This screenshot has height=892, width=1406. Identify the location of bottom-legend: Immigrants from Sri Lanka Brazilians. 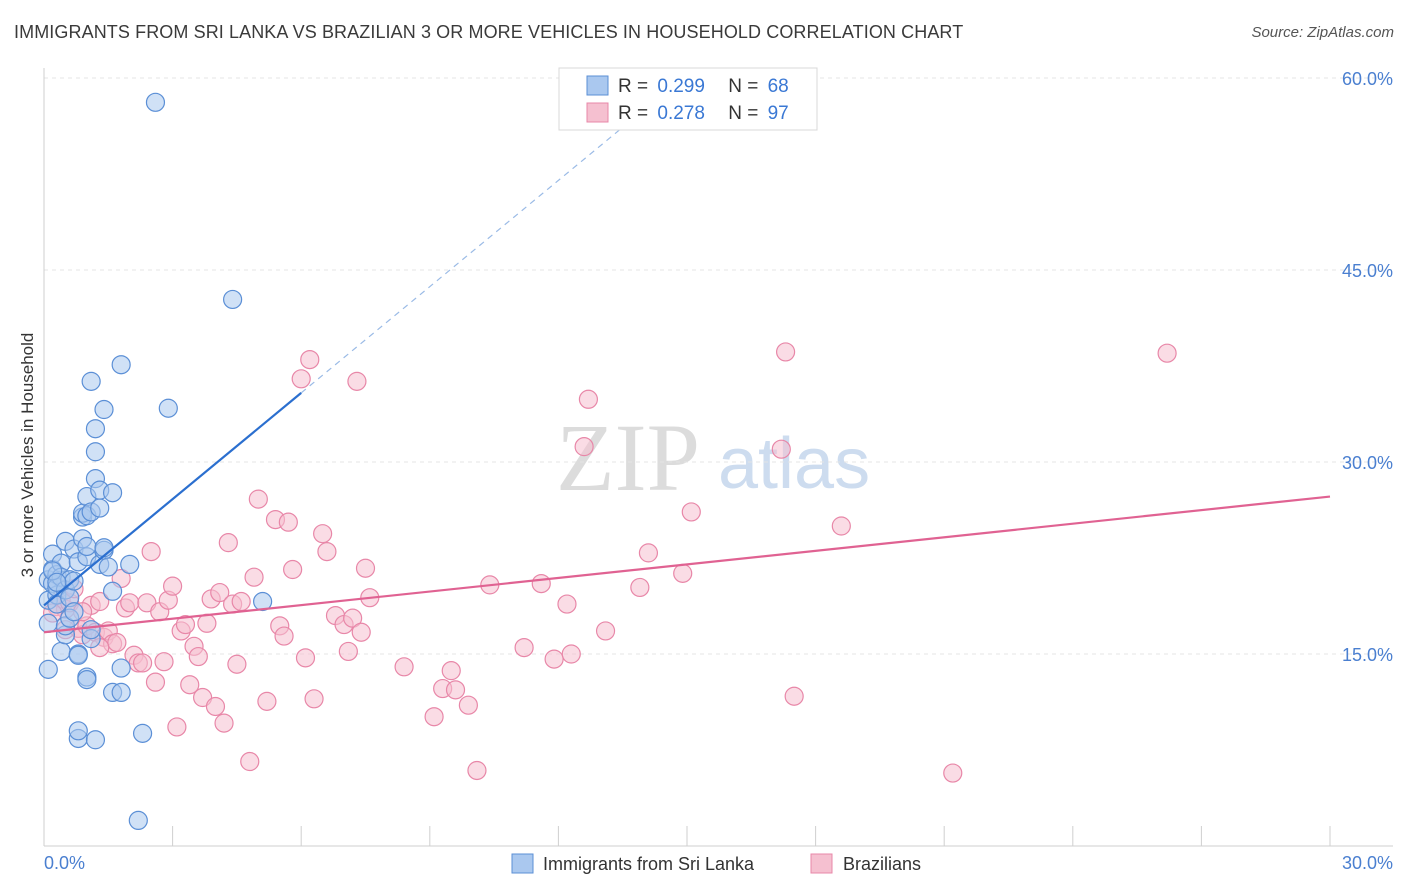
(716, 863).